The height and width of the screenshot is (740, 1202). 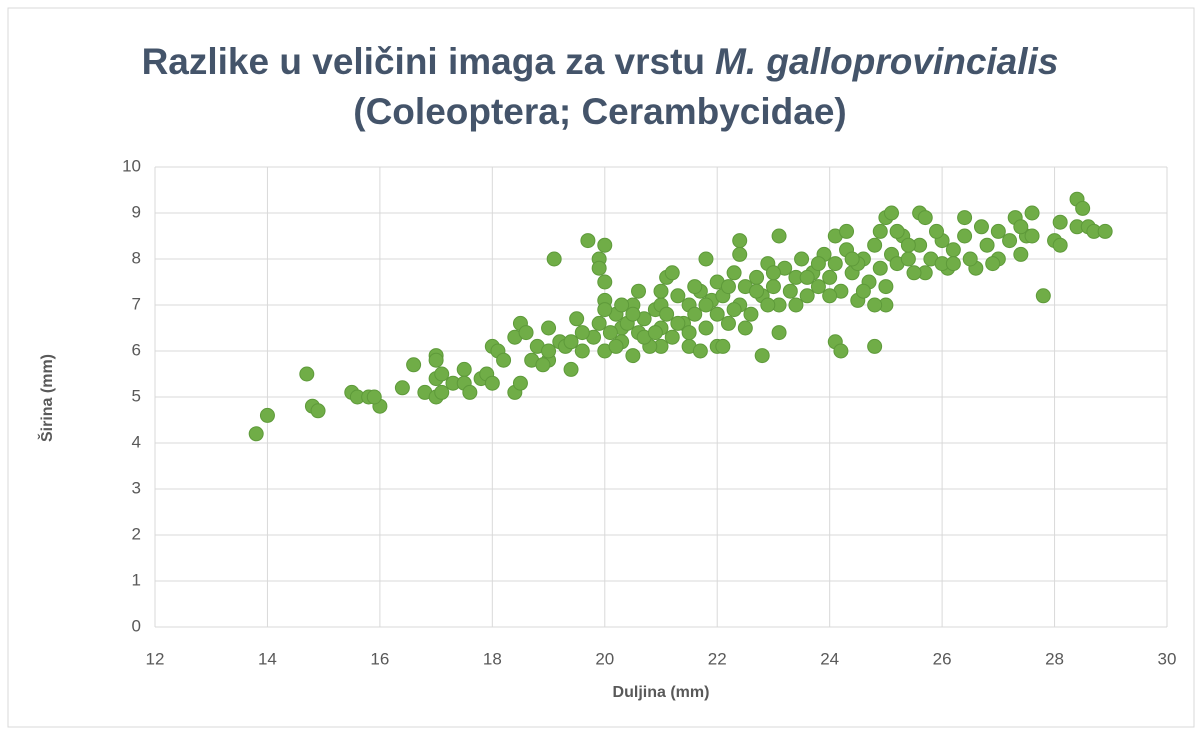 I want to click on x-tick-label: 18, so click(x=492, y=658).